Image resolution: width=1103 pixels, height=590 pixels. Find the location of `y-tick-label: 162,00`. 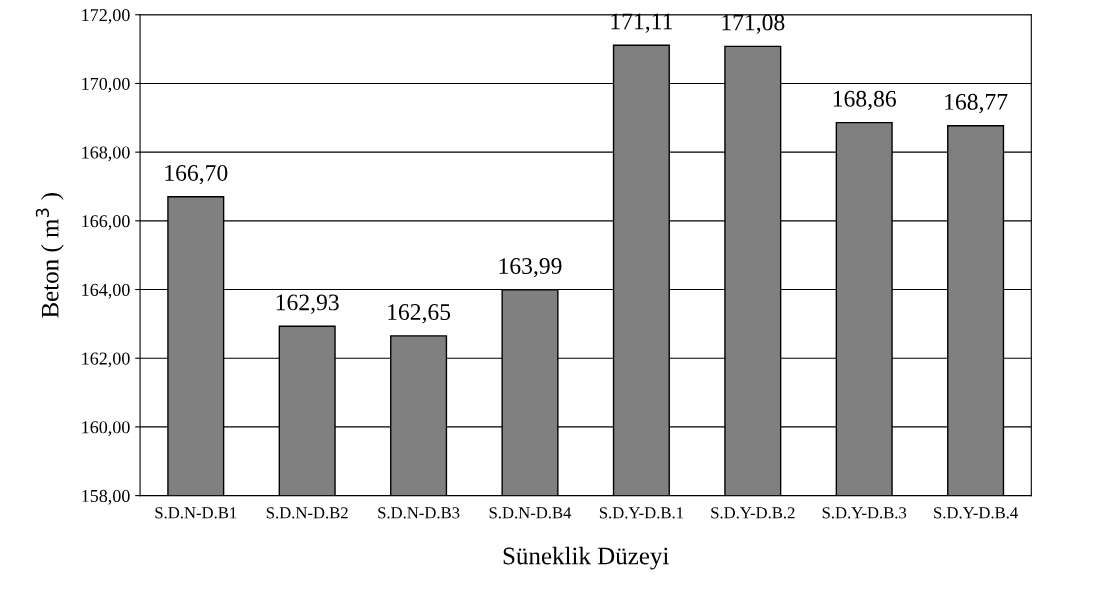

y-tick-label: 162,00 is located at coordinates (106, 360).